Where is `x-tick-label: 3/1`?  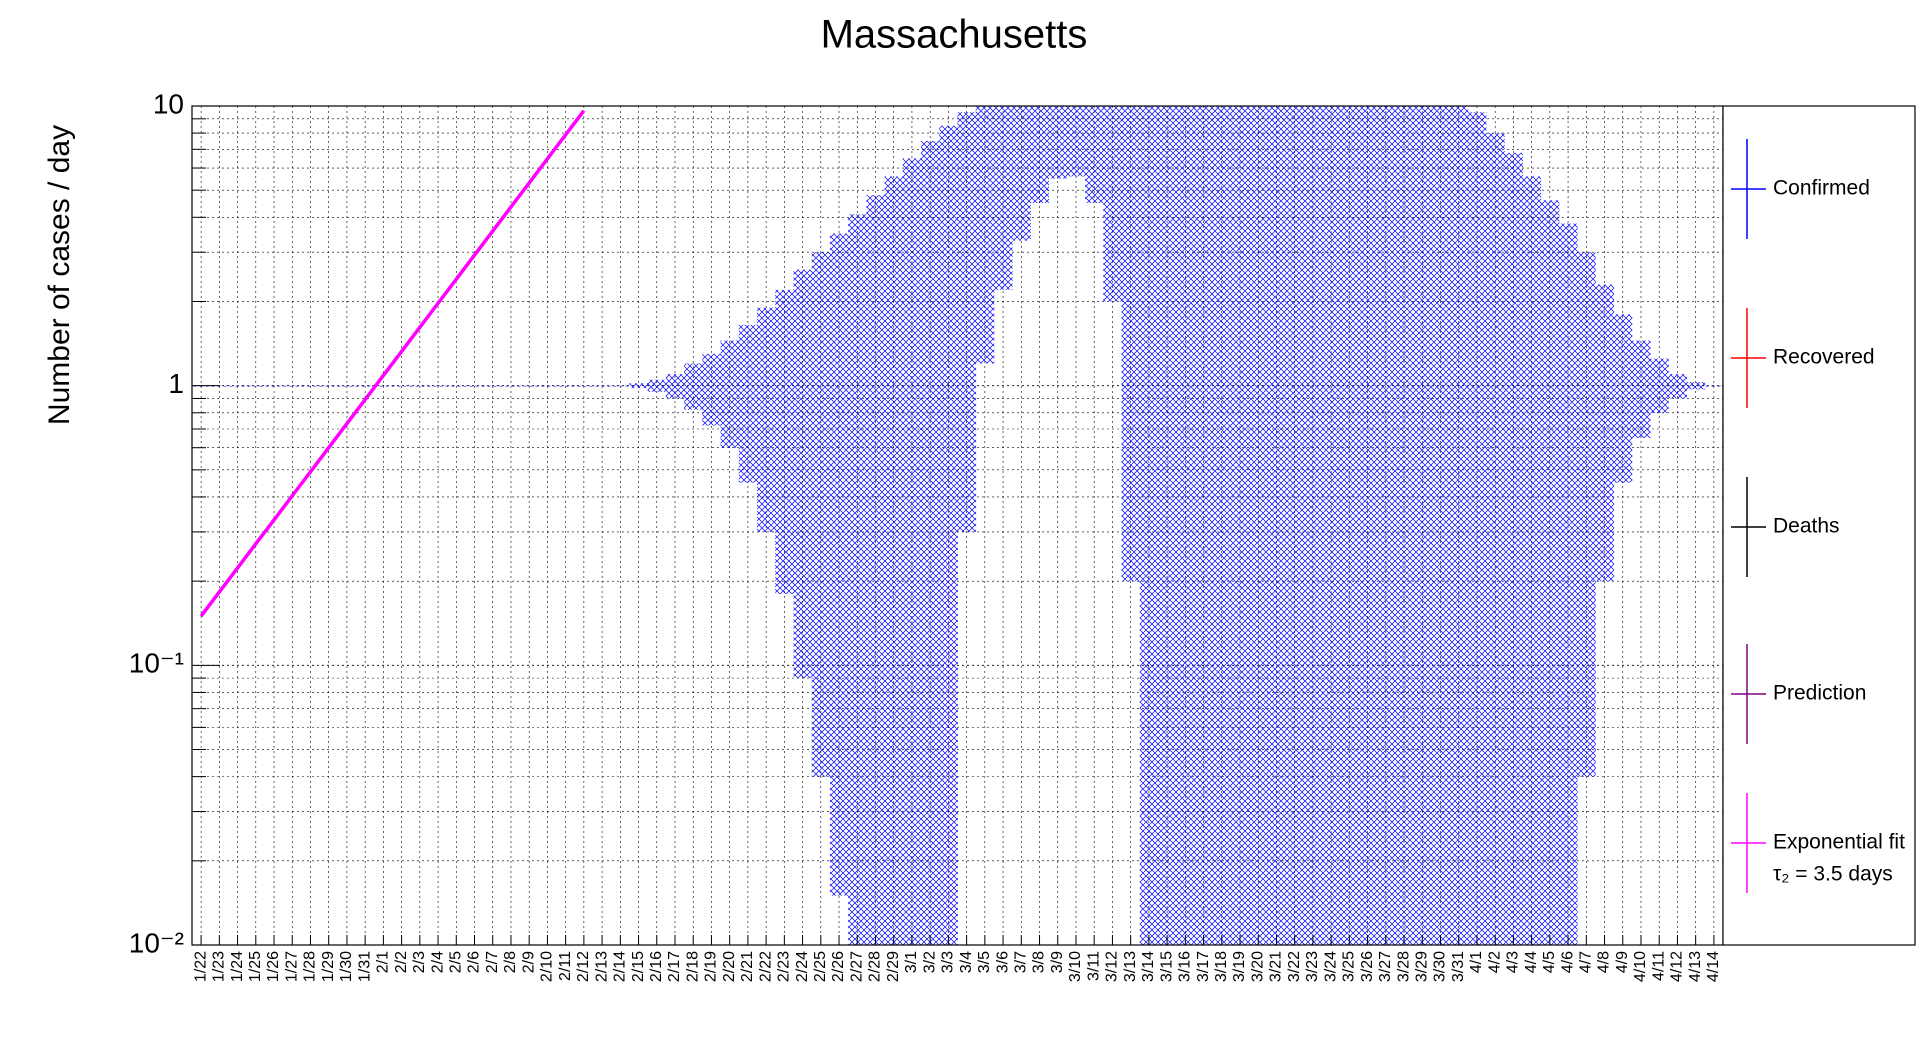
x-tick-label: 3/1 is located at coordinates (911, 962).